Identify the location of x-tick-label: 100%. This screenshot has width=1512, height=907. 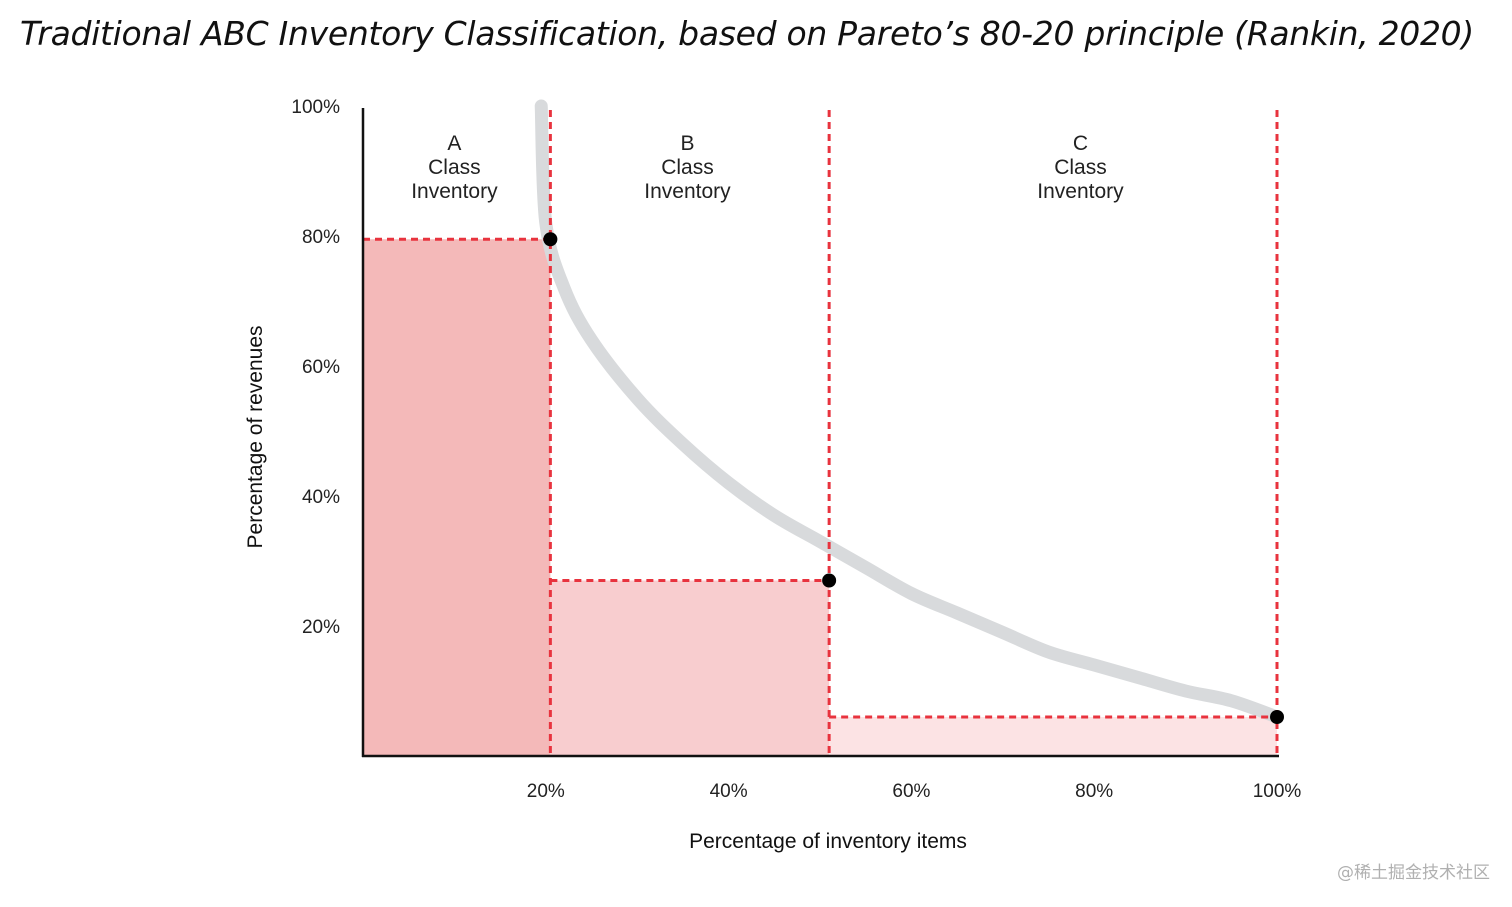
(1277, 791).